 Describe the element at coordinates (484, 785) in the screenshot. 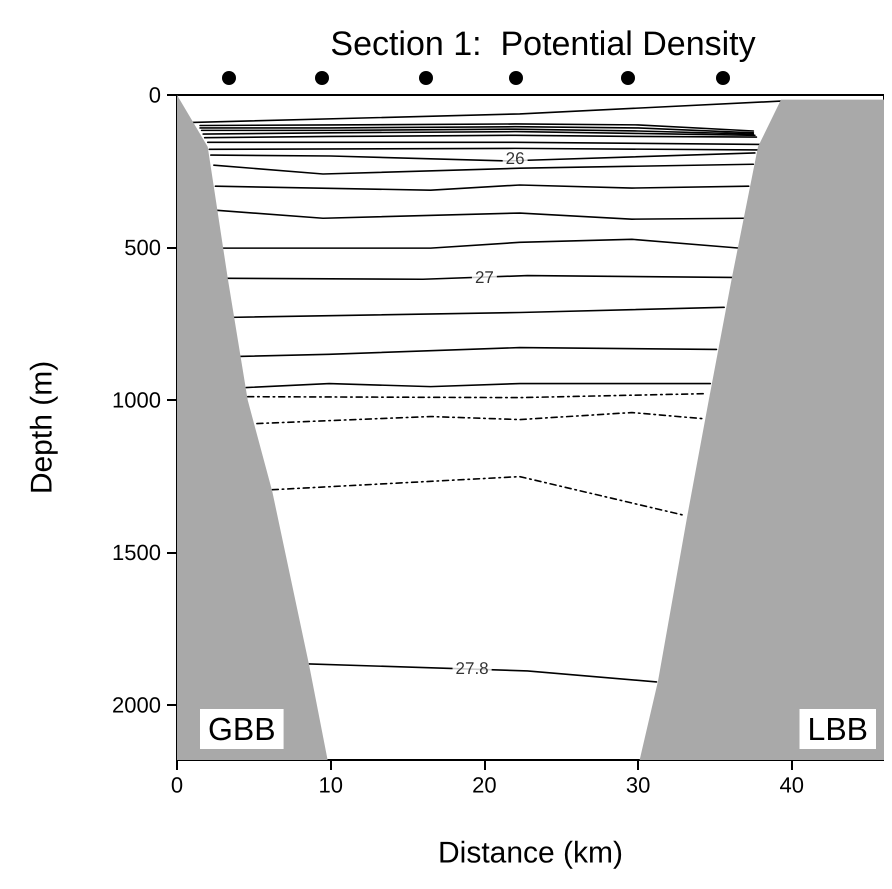

I see `x-tick-label: 20` at that location.